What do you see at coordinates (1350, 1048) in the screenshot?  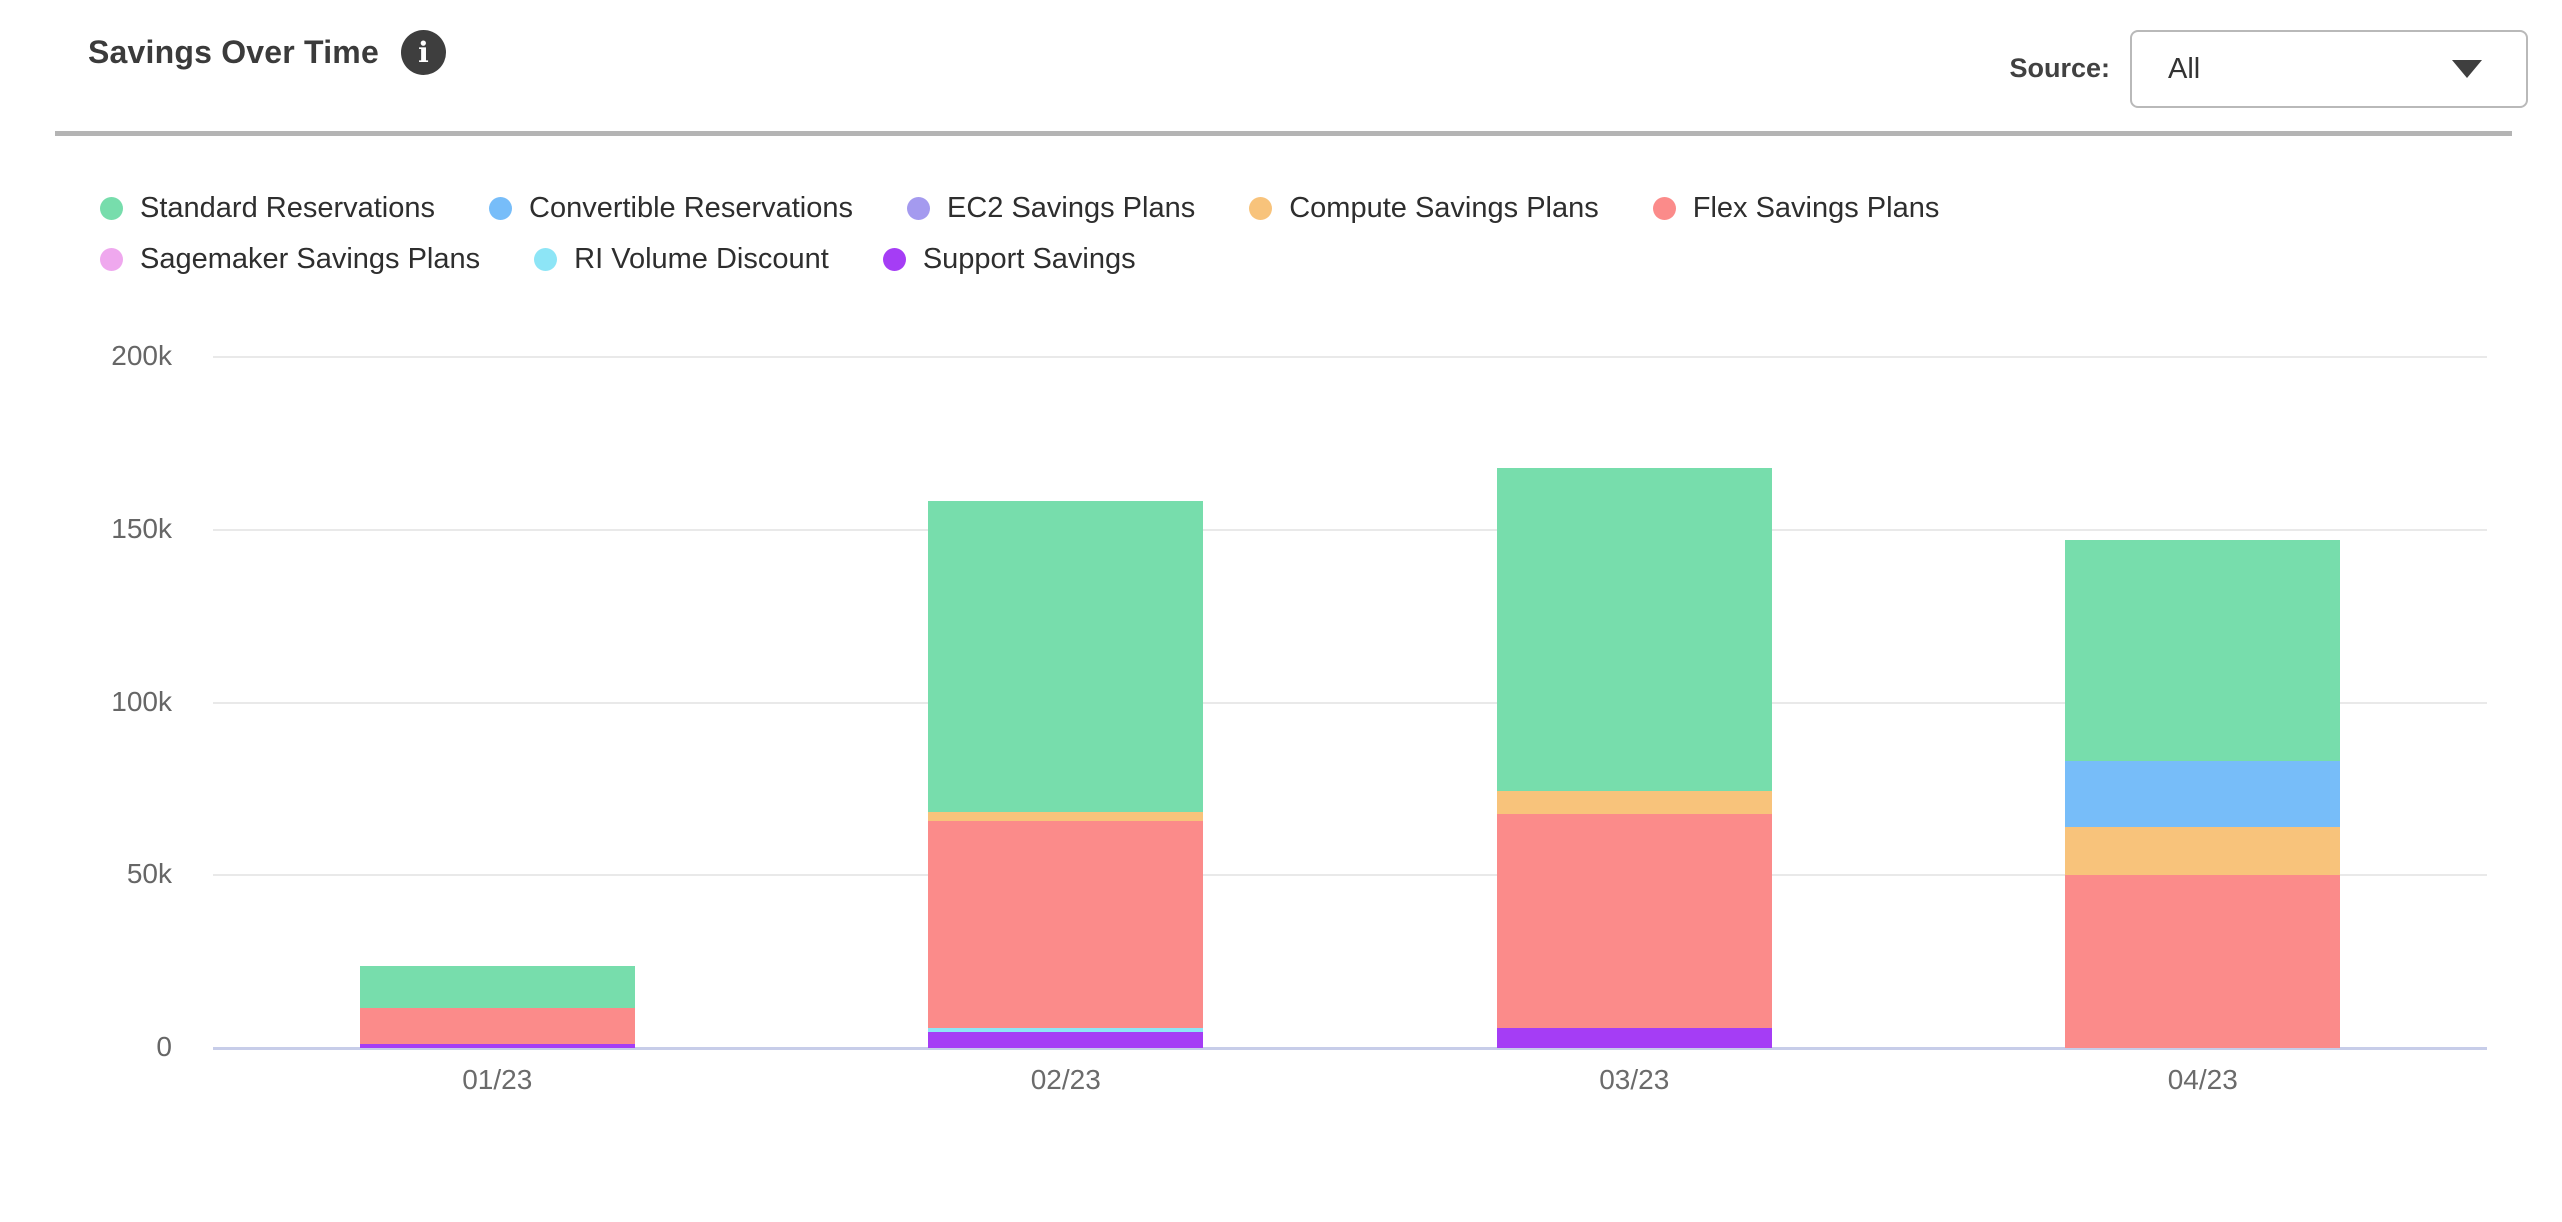 I see `x-axis-line` at bounding box center [1350, 1048].